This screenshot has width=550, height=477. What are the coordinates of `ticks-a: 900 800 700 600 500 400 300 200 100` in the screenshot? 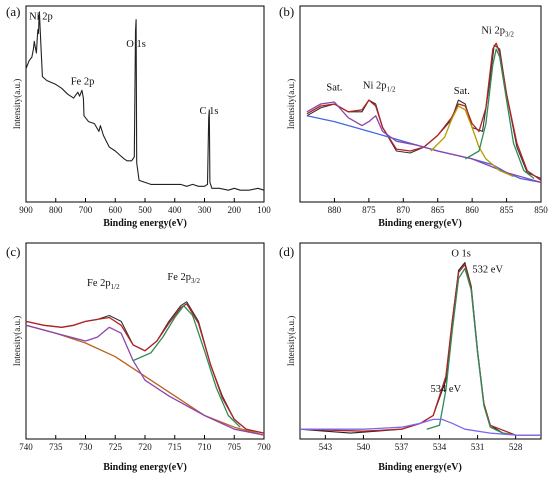 It's located at (145, 206).